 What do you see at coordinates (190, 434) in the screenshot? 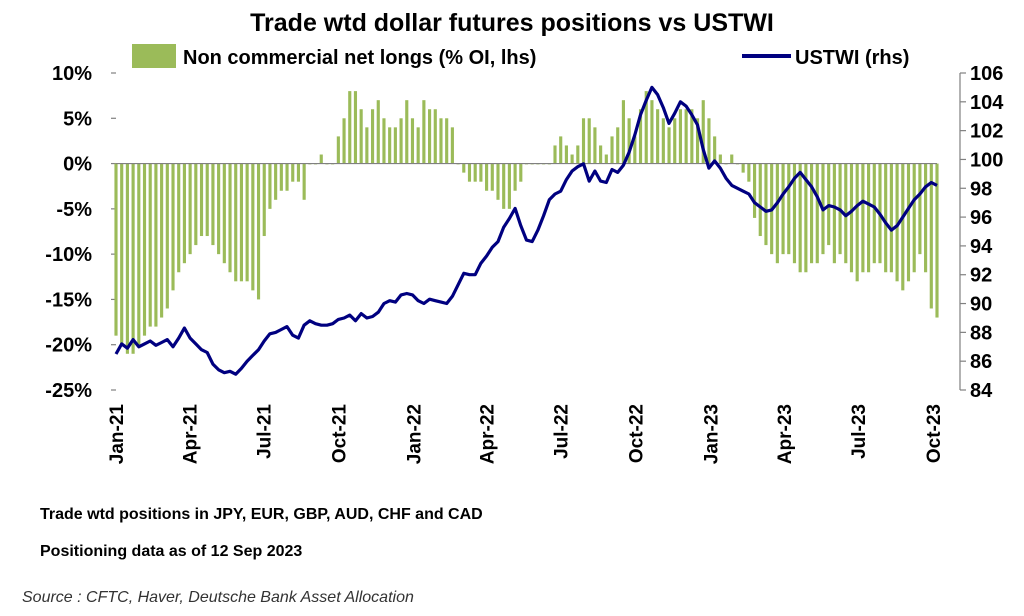
I see `x-axis-tick-label: Apr-21` at bounding box center [190, 434].